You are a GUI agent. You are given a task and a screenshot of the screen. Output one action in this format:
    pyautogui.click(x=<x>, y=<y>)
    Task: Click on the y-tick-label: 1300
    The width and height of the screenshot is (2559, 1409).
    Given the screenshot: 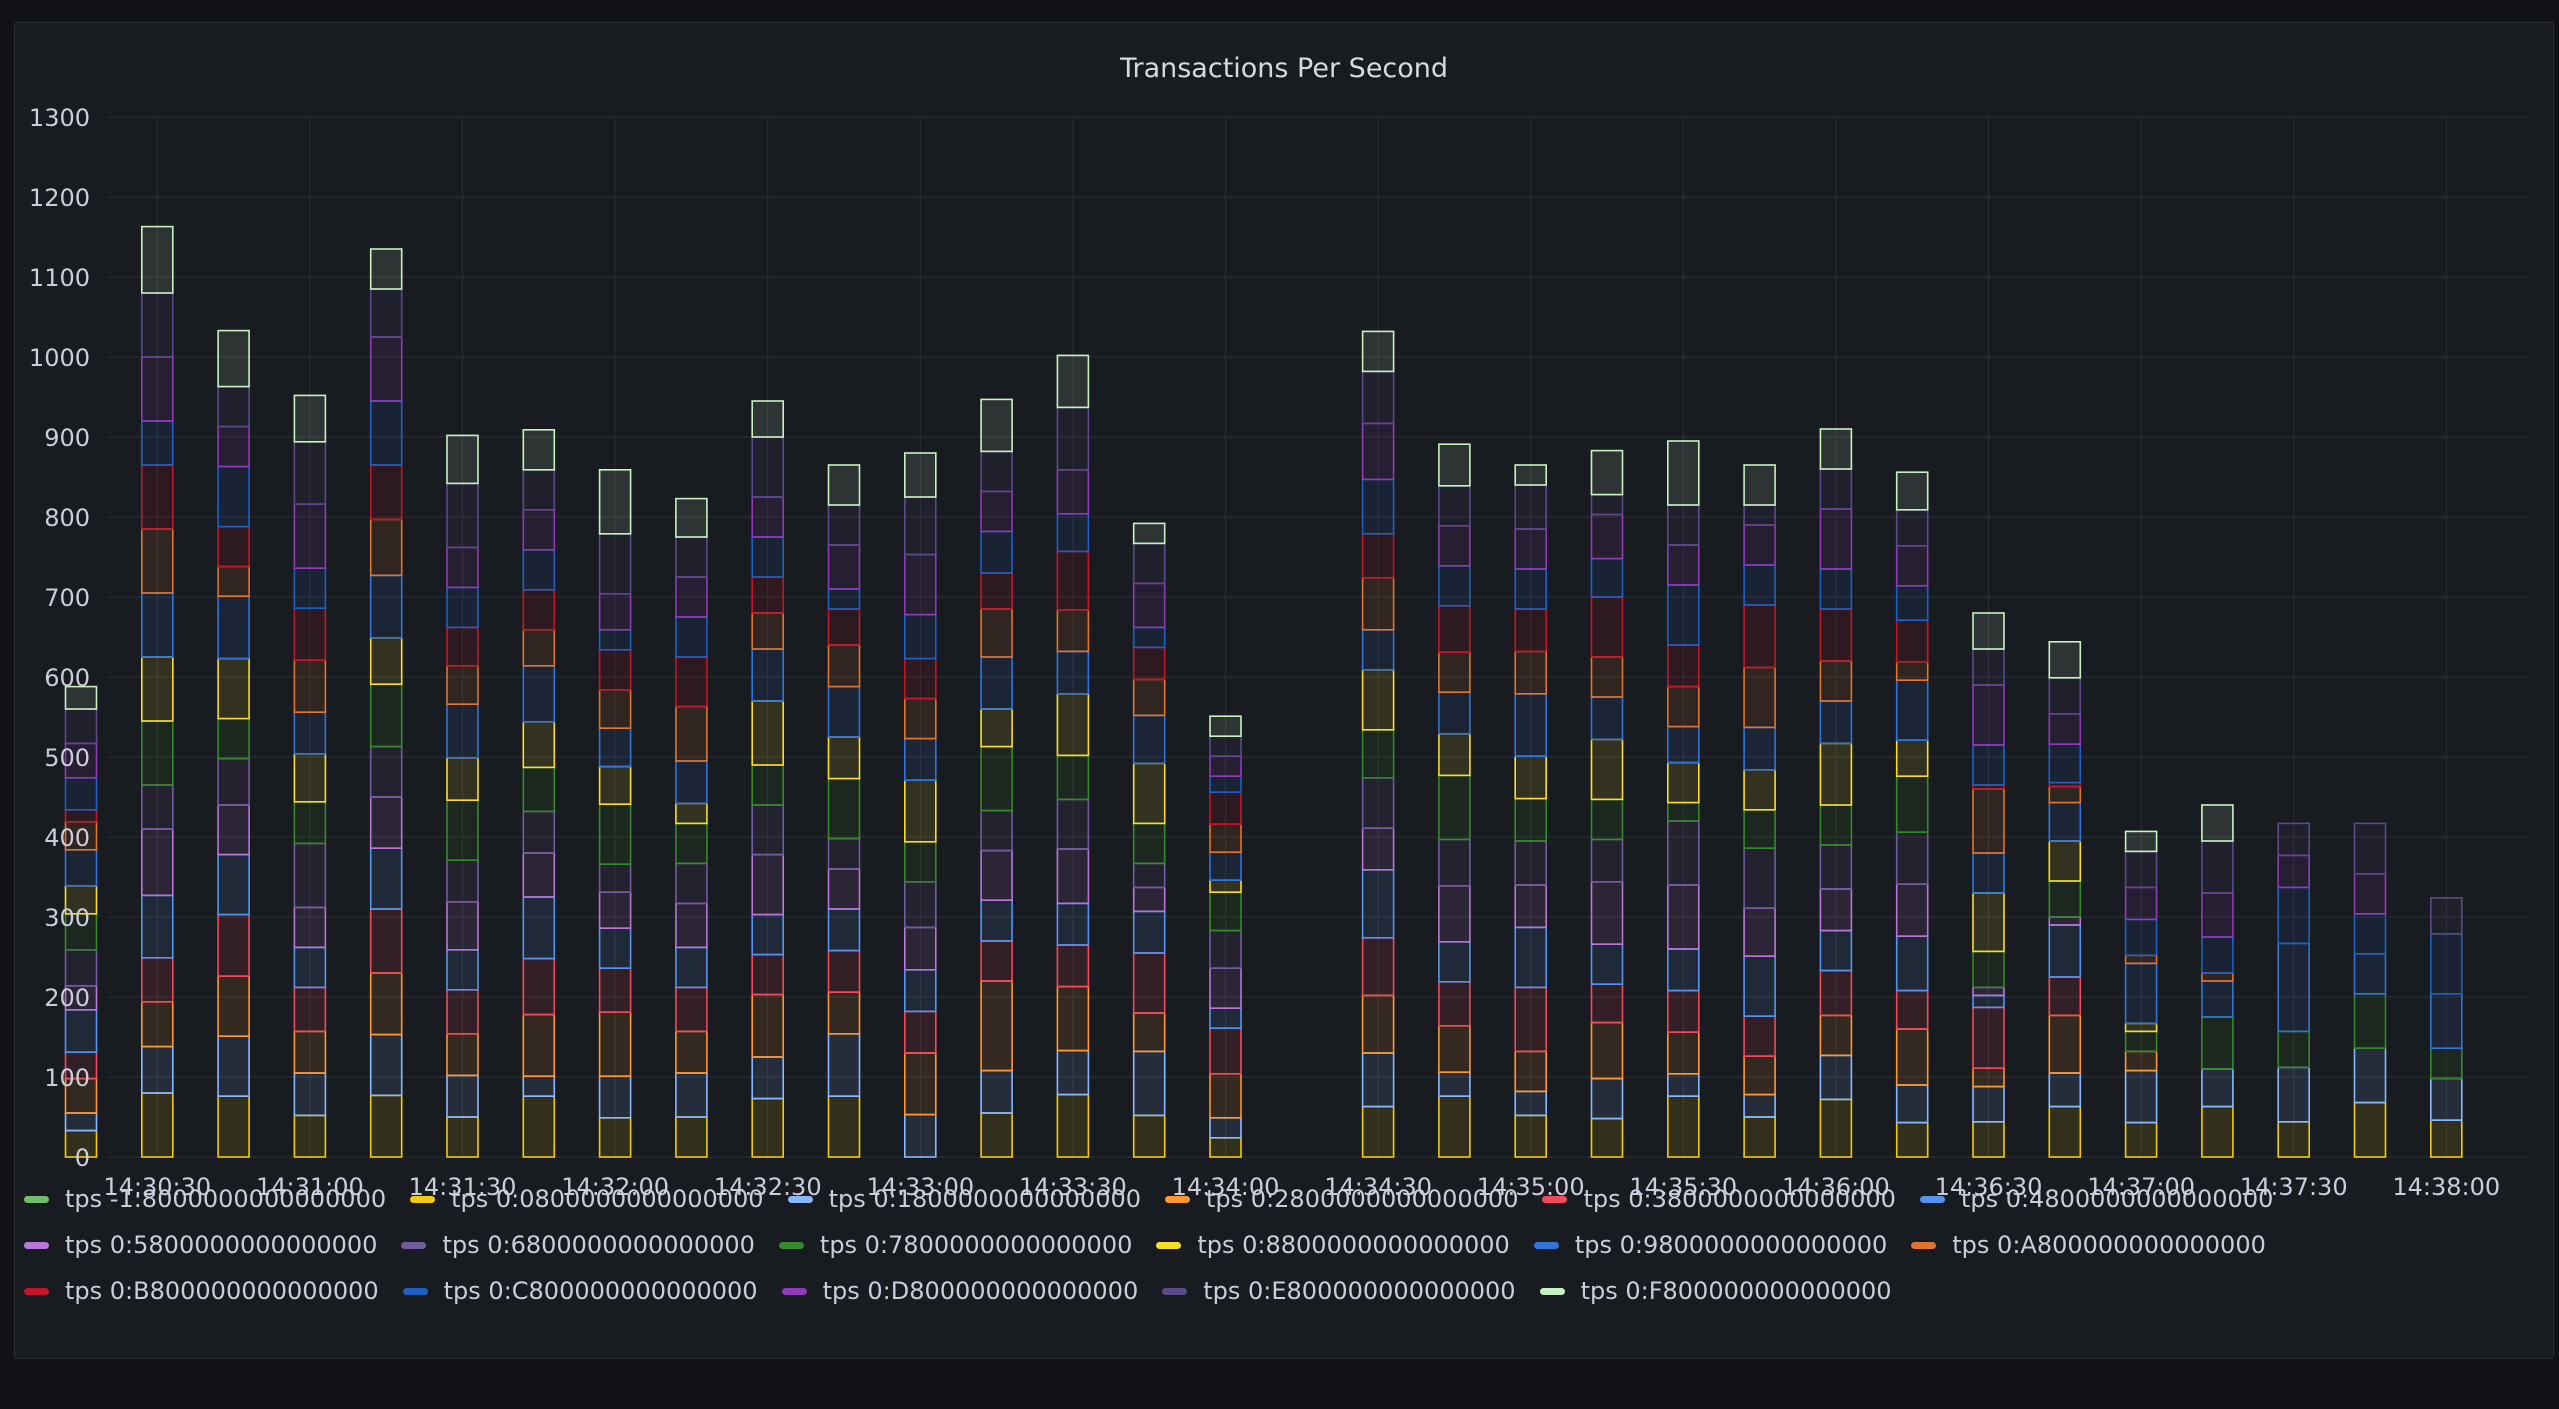 What is the action you would take?
    pyautogui.click(x=59, y=118)
    